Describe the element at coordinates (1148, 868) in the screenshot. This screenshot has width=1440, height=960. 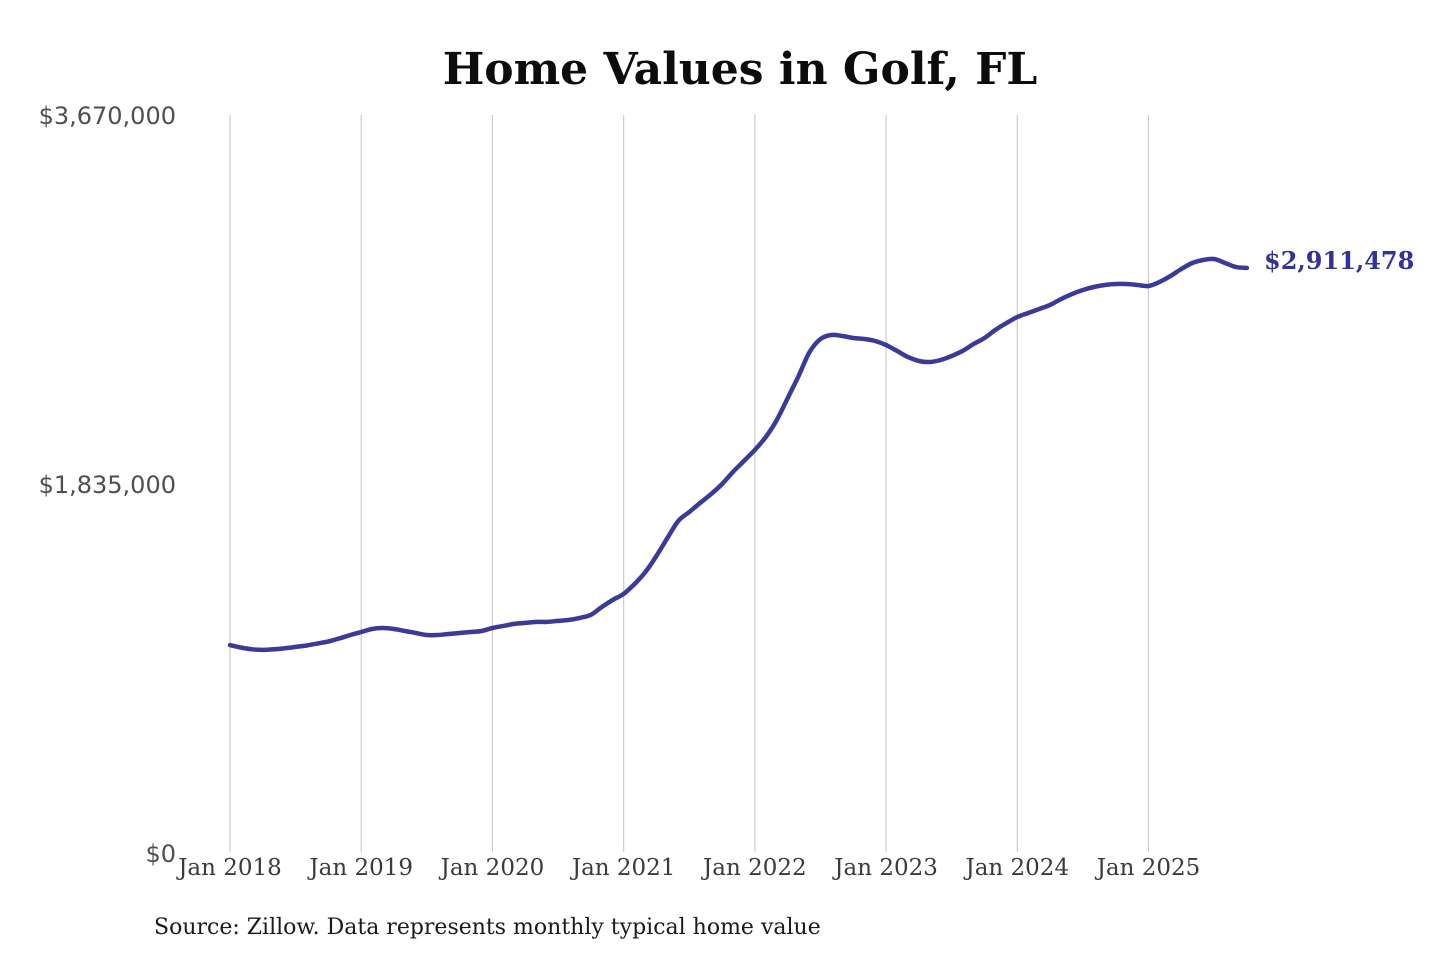
I see `x-tick-label: Jan 2025` at that location.